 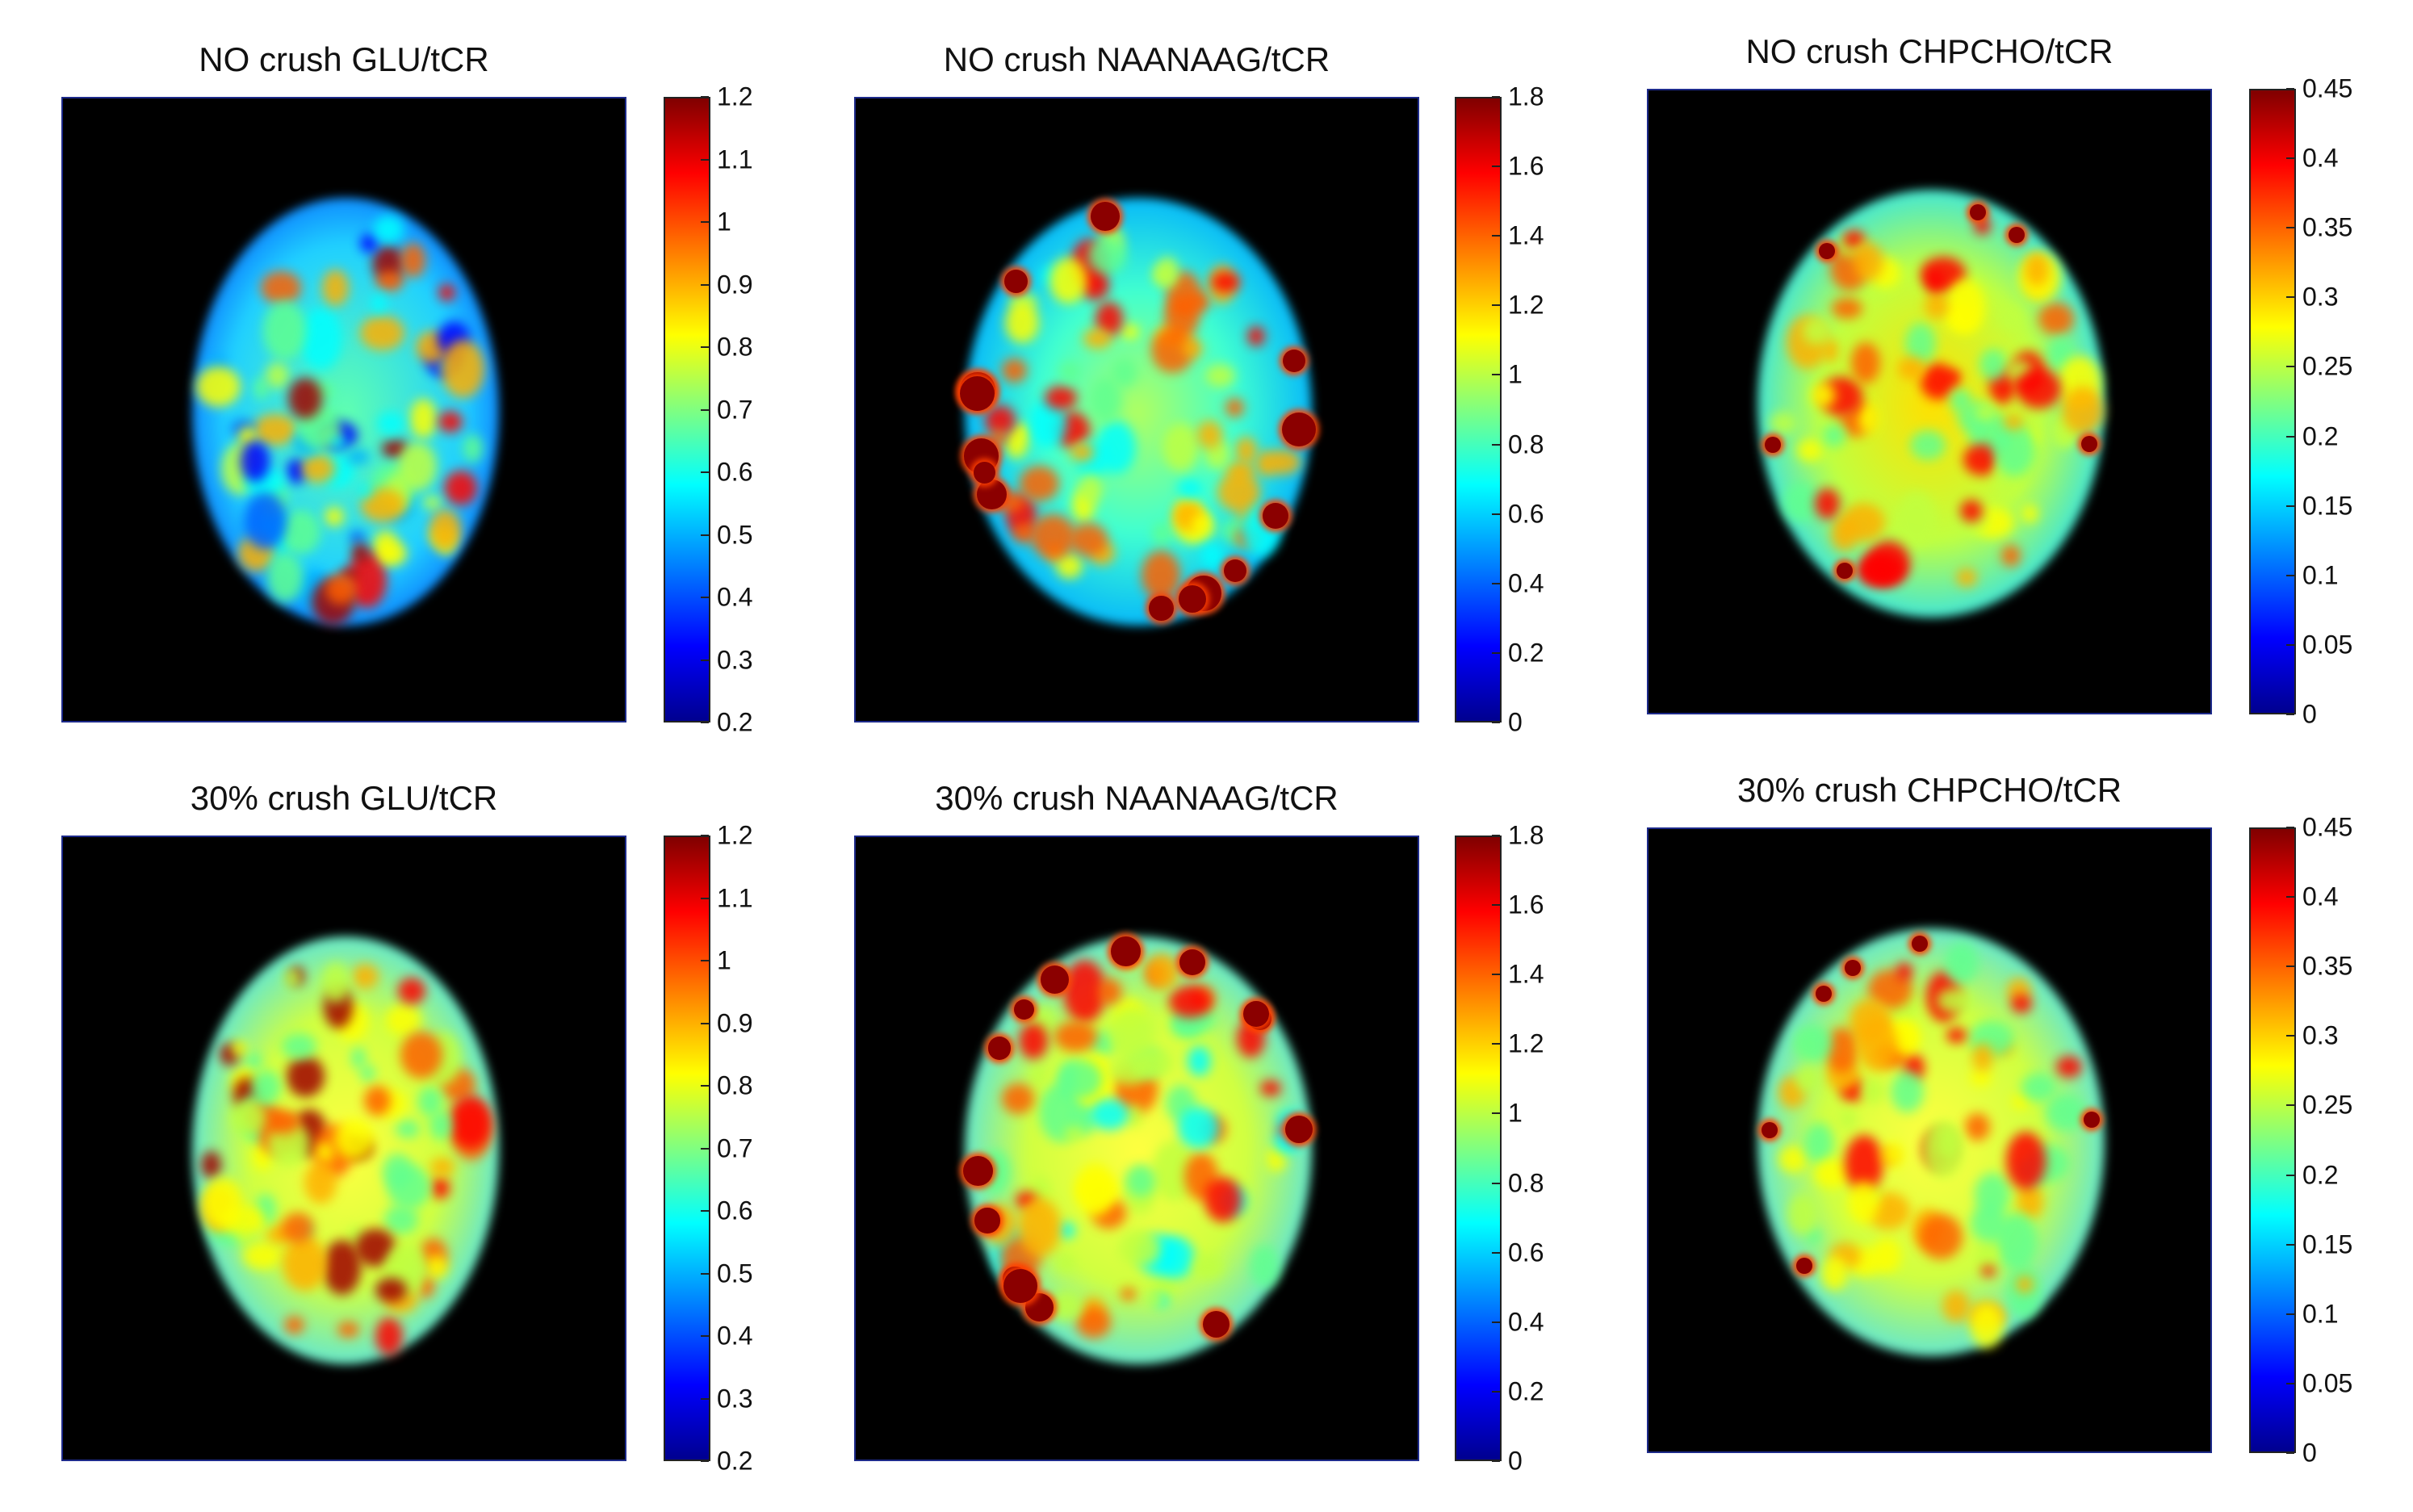 What do you see at coordinates (735, 1336) in the screenshot?
I see `colorbar-tick-label: 0.4` at bounding box center [735, 1336].